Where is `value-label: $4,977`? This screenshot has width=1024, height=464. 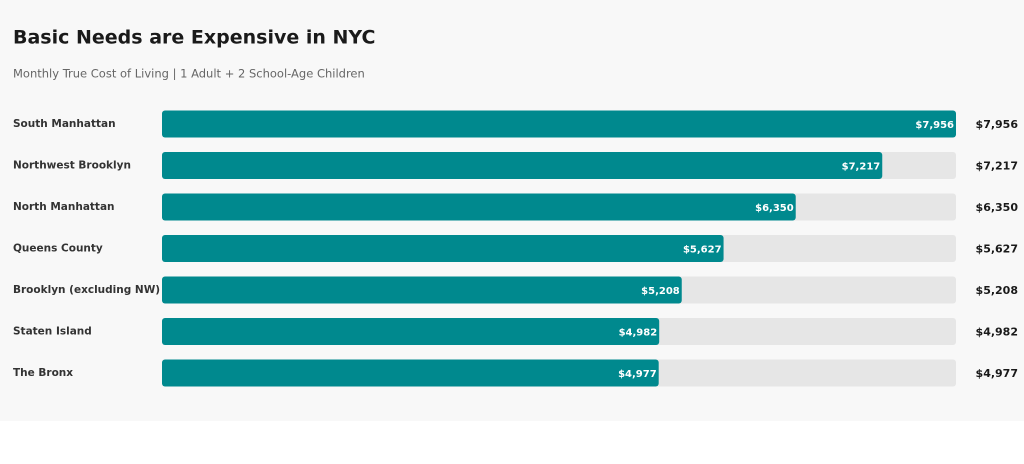 value-label: $4,977 is located at coordinates (997, 373).